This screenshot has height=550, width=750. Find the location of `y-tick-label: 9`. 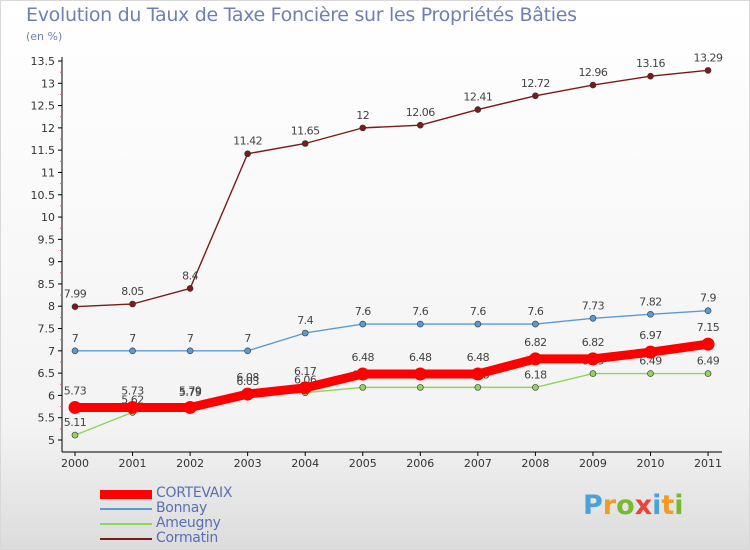

y-tick-label: 9 is located at coordinates (51, 262).